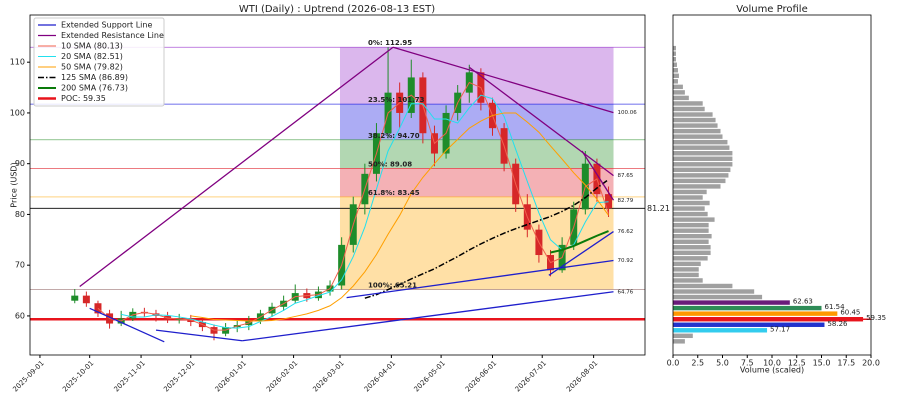 This screenshot has width=900, height=400. What do you see at coordinates (390, 164) in the screenshot?
I see `fib-label: 50%: 89.08` at bounding box center [390, 164].